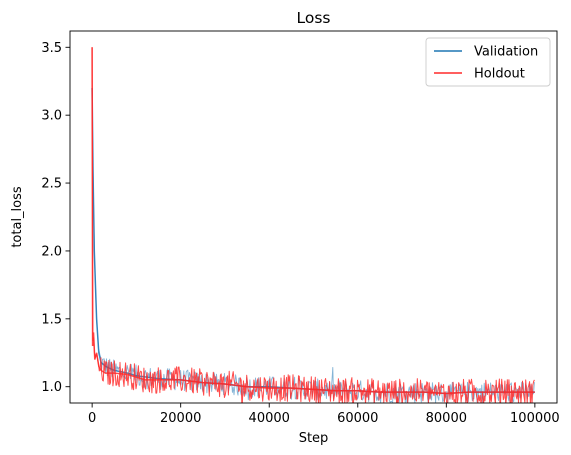  I want to click on y-tick-label: 1.0, so click(51, 387).